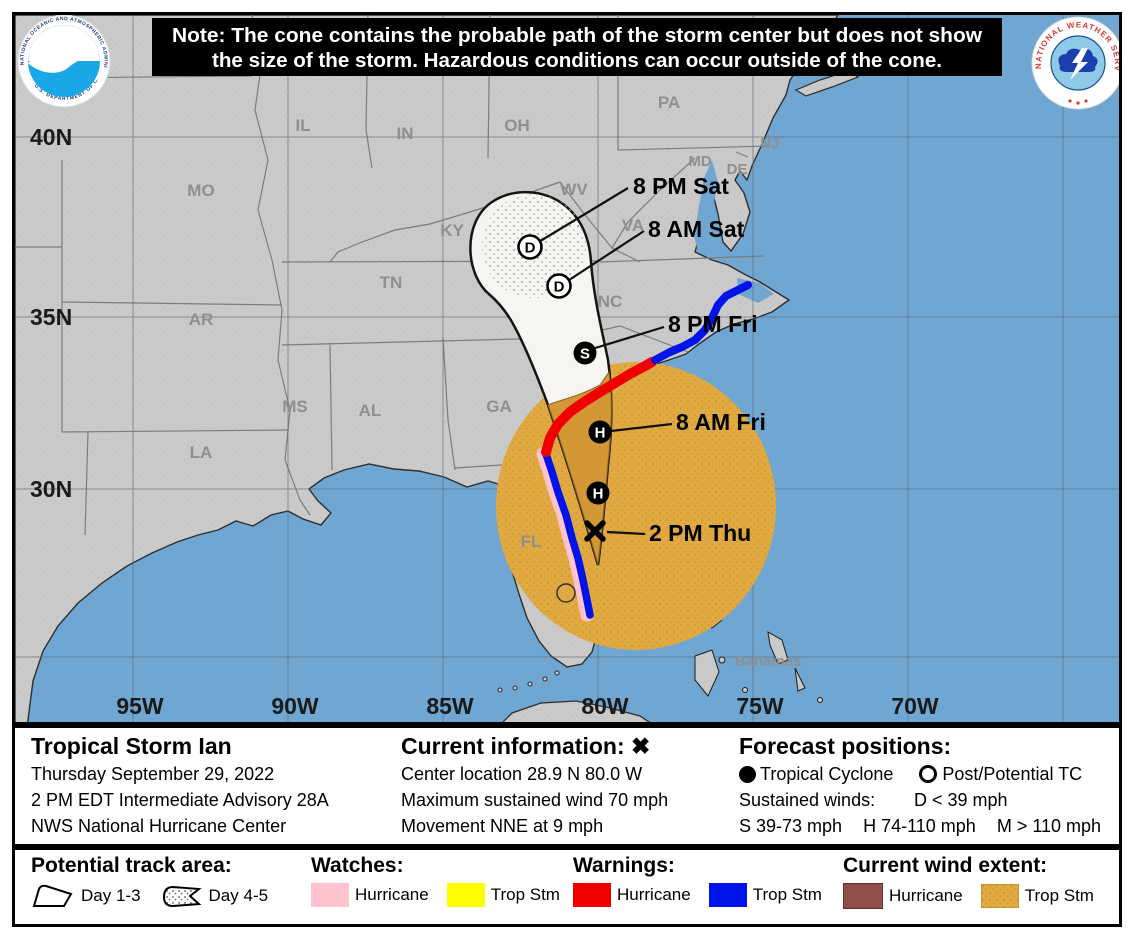 Image resolution: width=1140 pixels, height=935 pixels. I want to click on forecast-title: Forecast positions:, so click(845, 746).